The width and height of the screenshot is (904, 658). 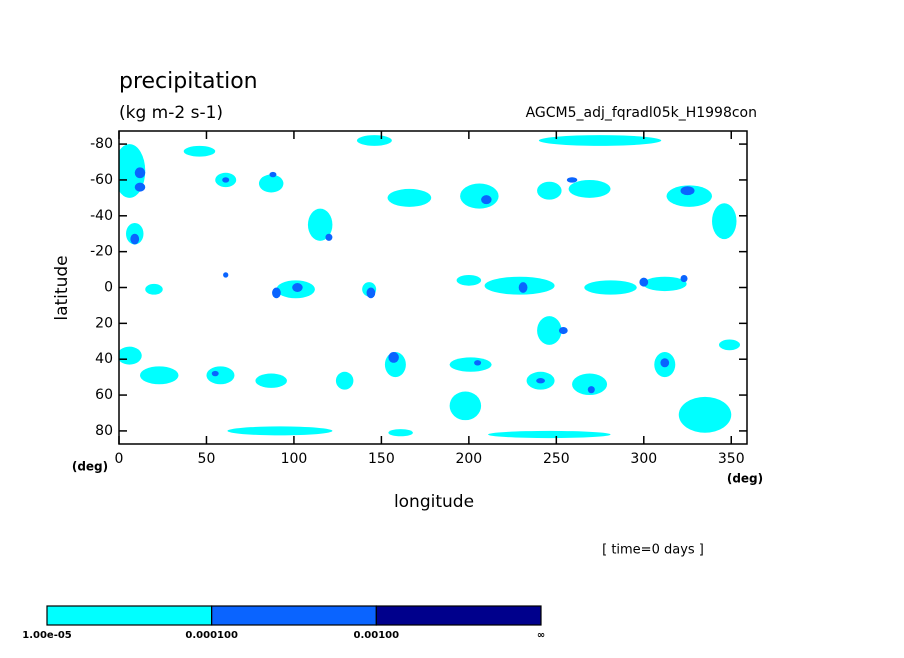 What do you see at coordinates (541, 635) in the screenshot?
I see `colorbar-label: ∞` at bounding box center [541, 635].